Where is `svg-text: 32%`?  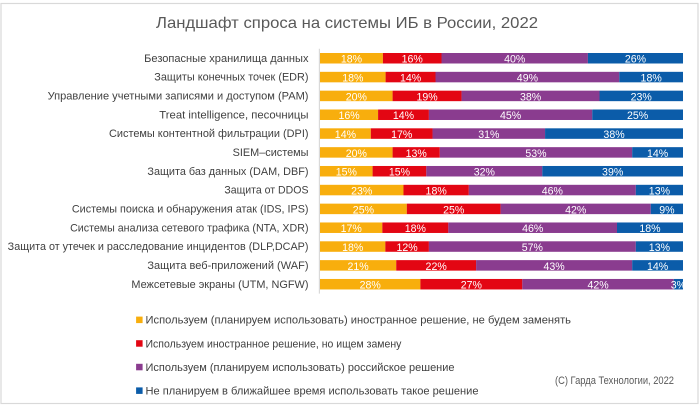 svg-text: 32% is located at coordinates (485, 173).